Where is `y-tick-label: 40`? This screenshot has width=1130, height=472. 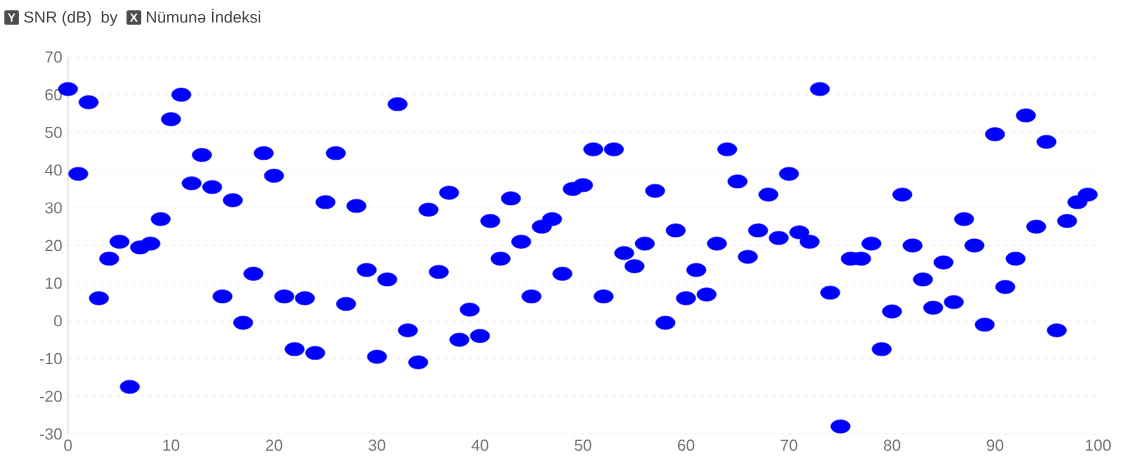 y-tick-label: 40 is located at coordinates (53, 170).